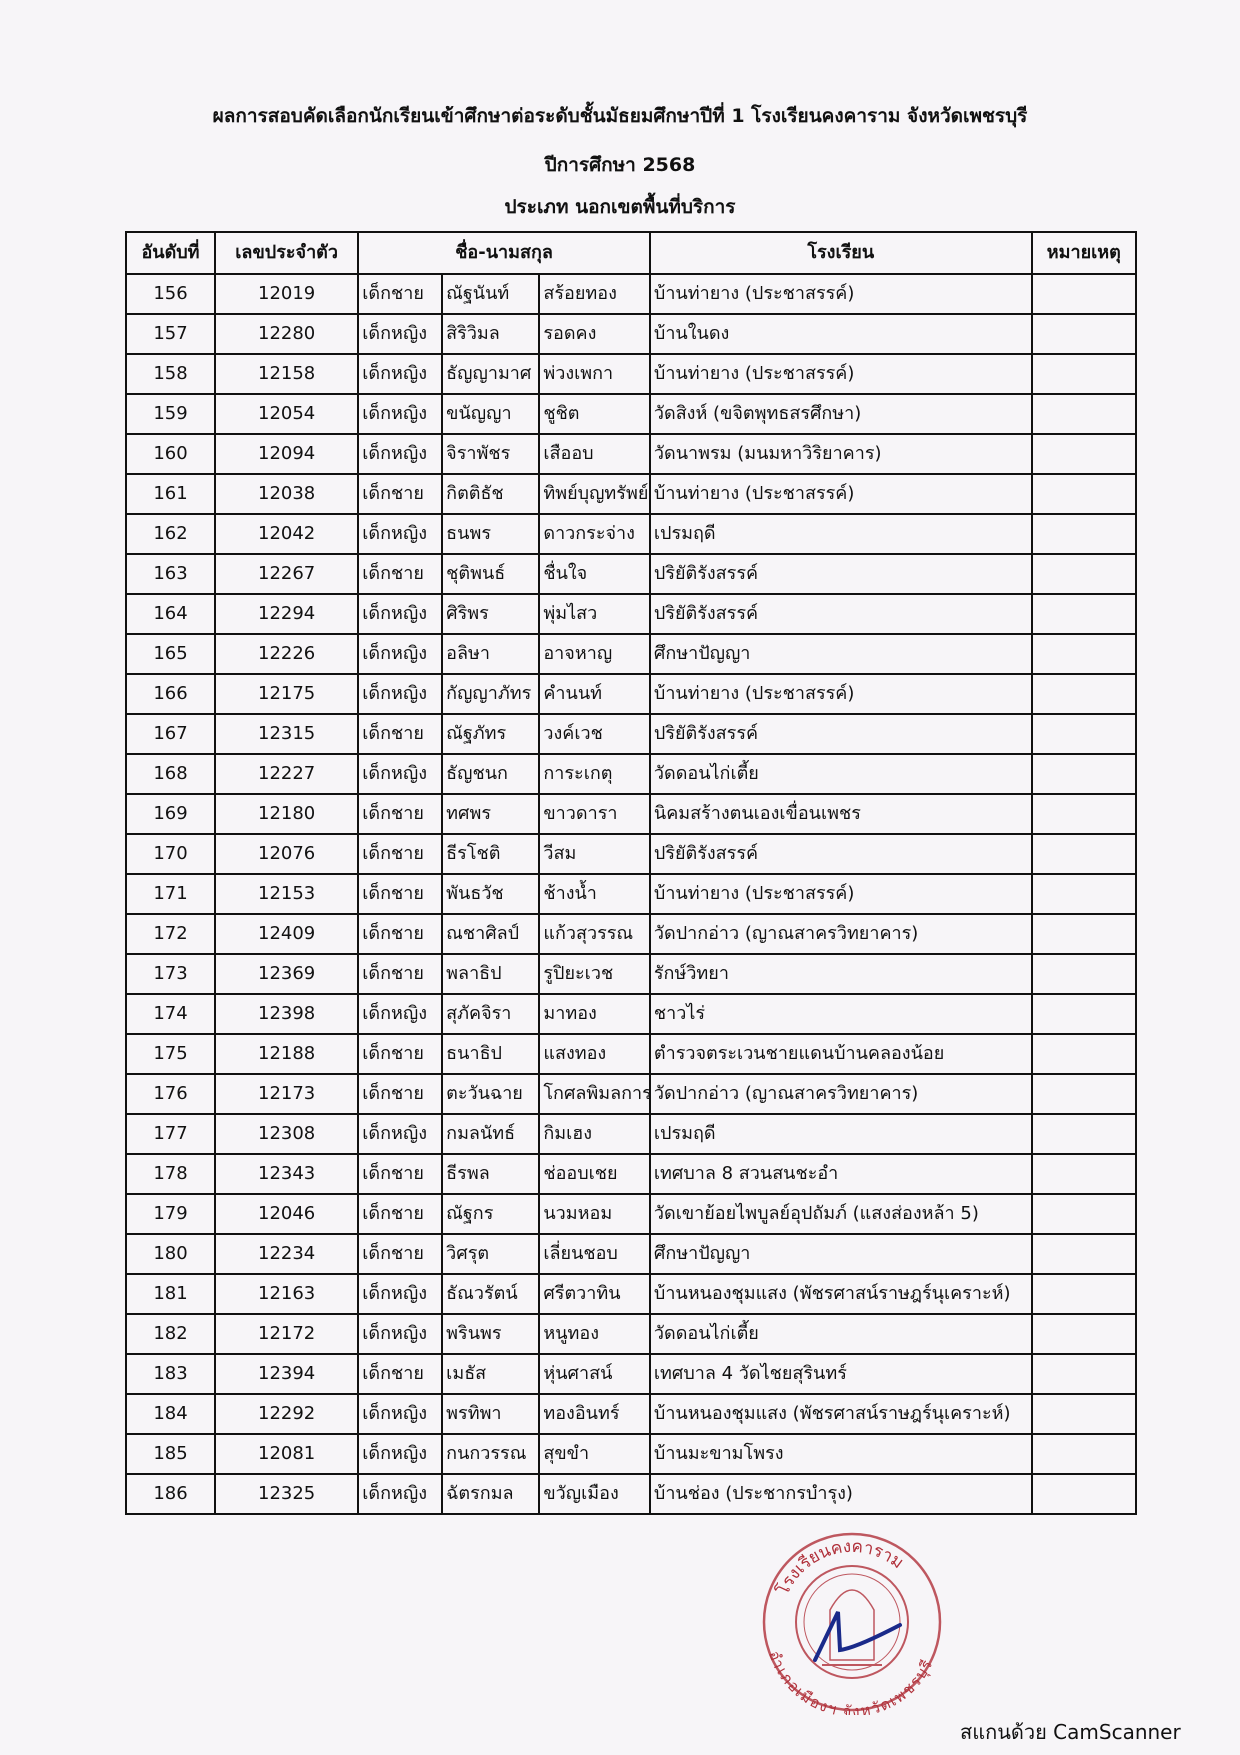 Image resolution: width=1240 pixels, height=1755 pixels. Describe the element at coordinates (287, 1094) in the screenshot. I see `student-id-cell: 12173` at that location.